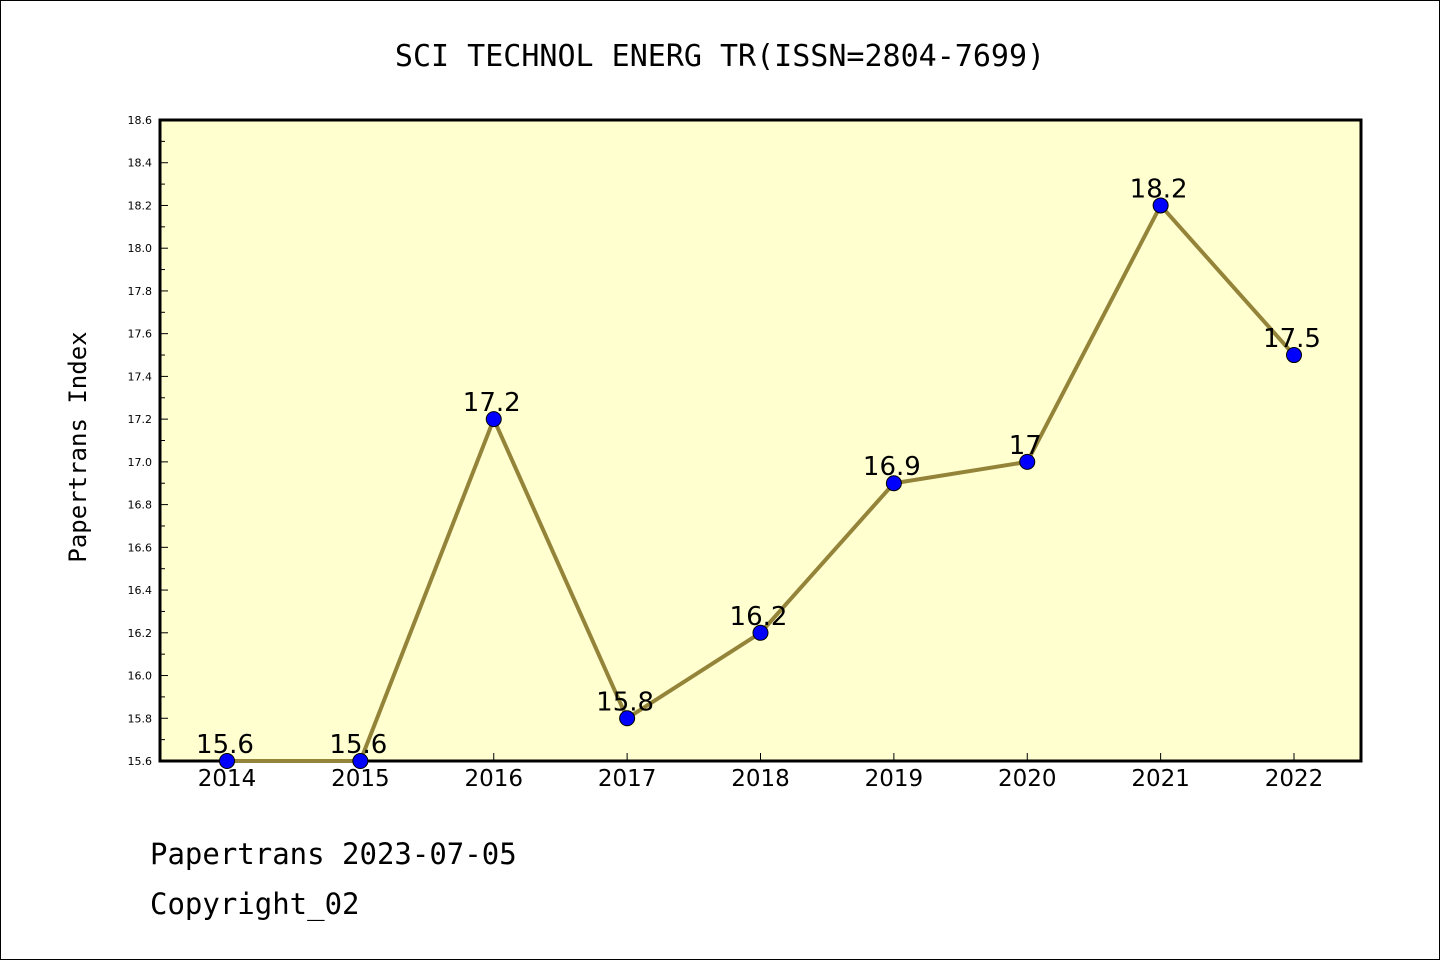 Image resolution: width=1440 pixels, height=960 pixels. Describe the element at coordinates (140, 718) in the screenshot. I see `y-tick-label: 15.8` at that location.